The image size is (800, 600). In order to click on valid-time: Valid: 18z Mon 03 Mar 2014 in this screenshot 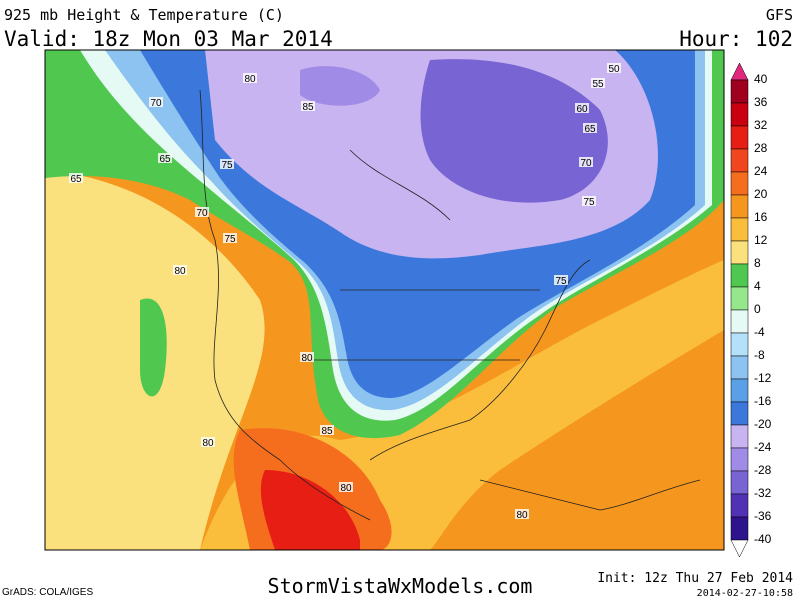, I will do `click(168, 39)`.